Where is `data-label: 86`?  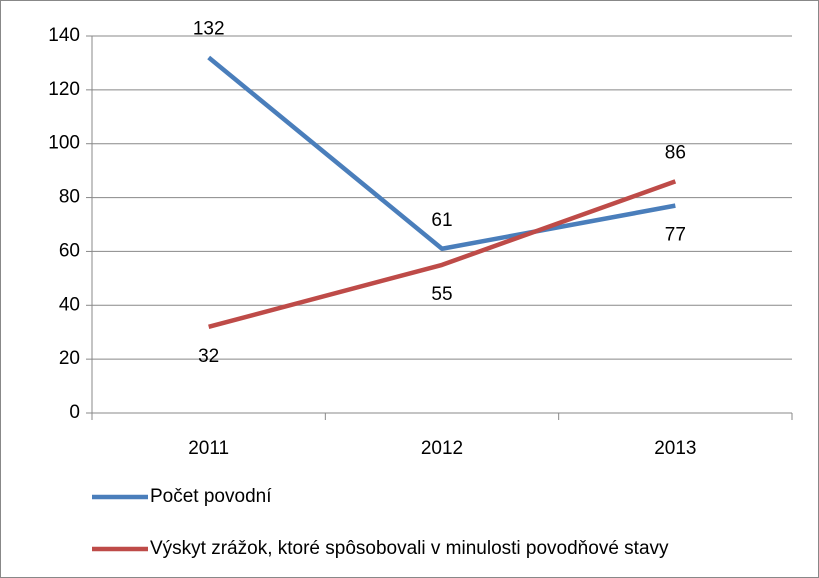 data-label: 86 is located at coordinates (675, 152).